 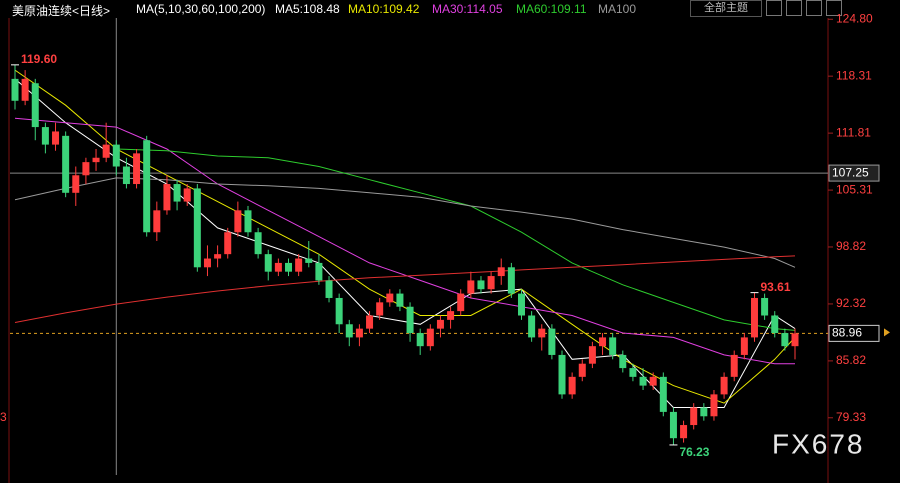 I want to click on y-tick-label: 118.31, so click(x=854, y=75).